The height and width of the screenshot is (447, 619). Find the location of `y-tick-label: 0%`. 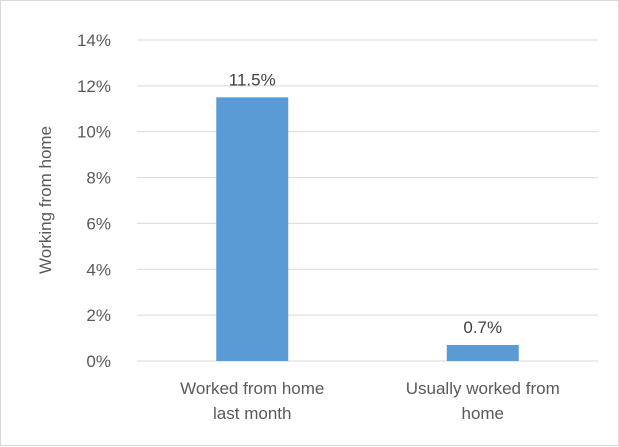

y-tick-label: 0% is located at coordinates (98, 361).